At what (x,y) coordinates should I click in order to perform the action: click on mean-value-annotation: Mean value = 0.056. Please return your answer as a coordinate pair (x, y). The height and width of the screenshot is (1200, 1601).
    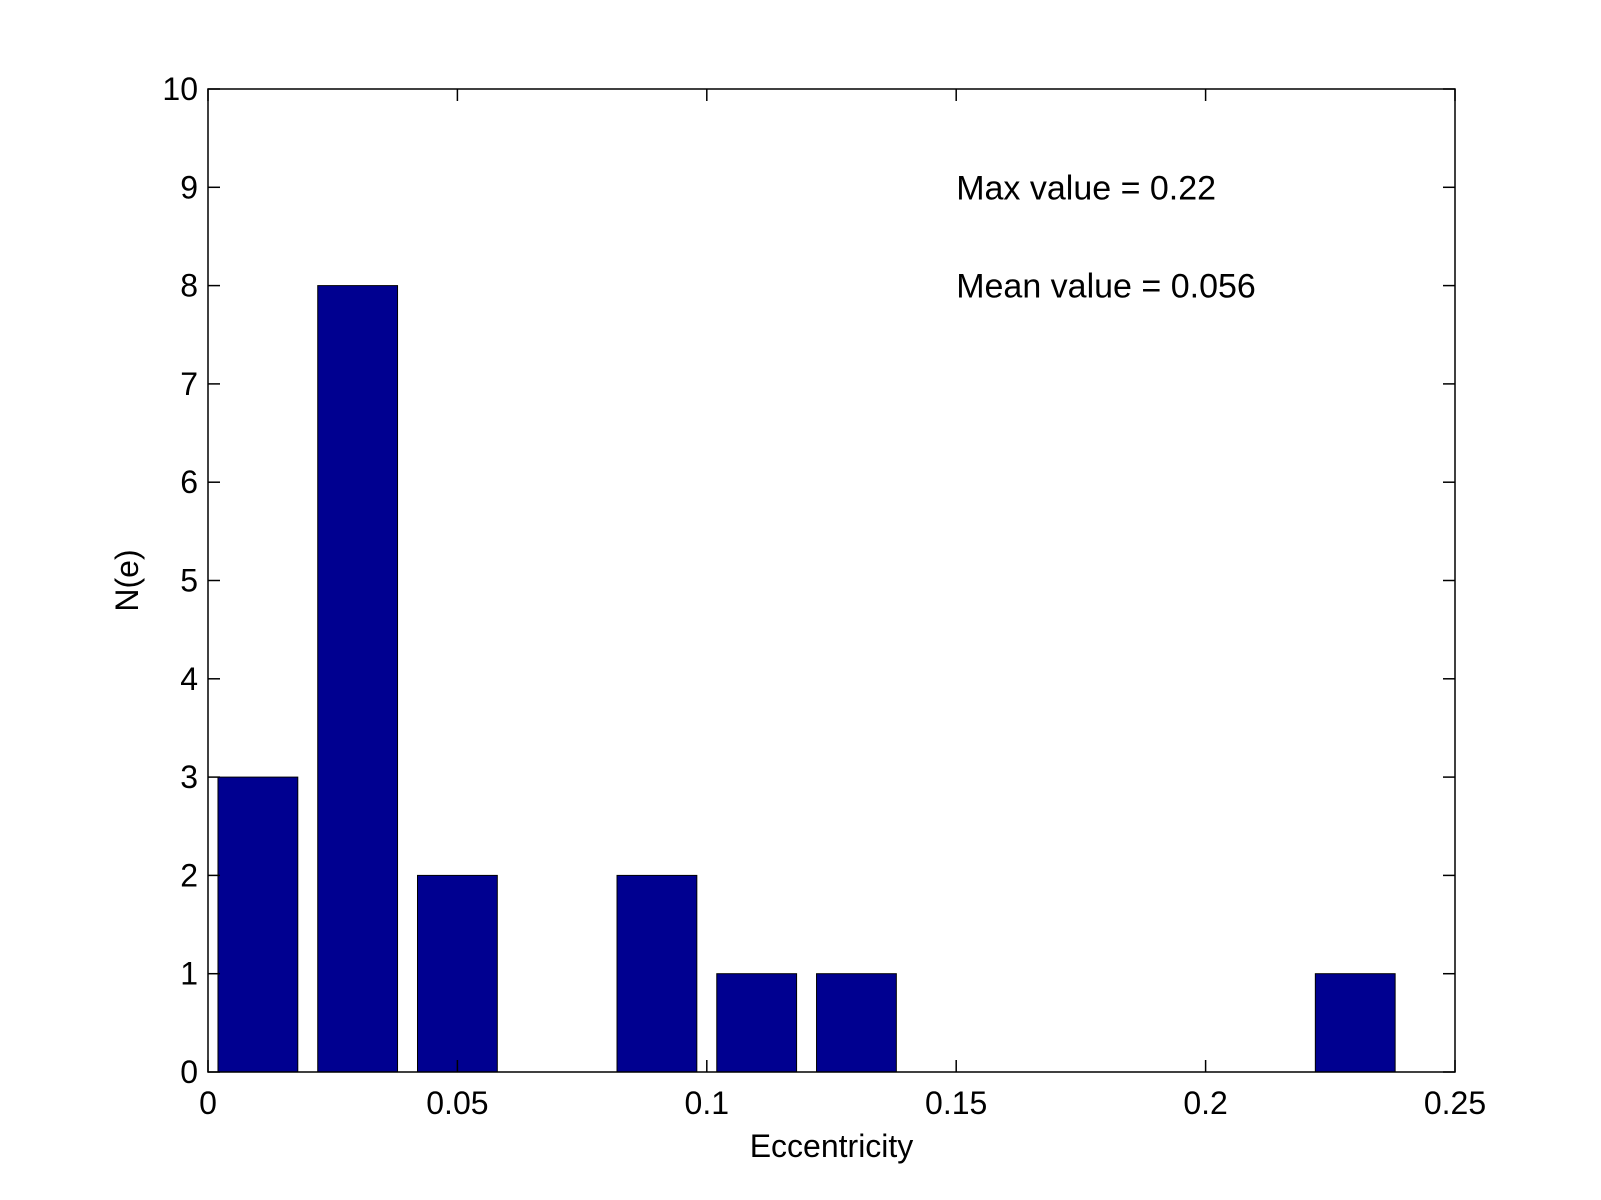
    Looking at the image, I should click on (1106, 287).